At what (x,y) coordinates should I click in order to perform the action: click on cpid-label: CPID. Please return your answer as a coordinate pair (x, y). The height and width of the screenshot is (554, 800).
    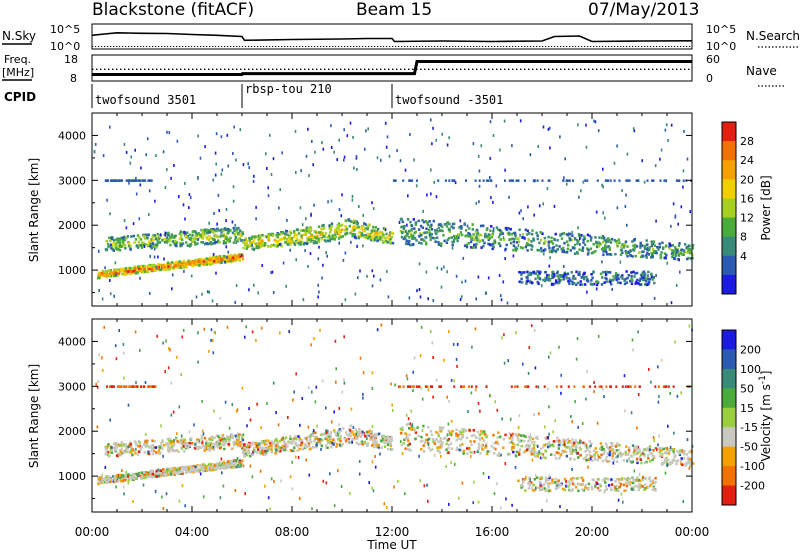
    Looking at the image, I should click on (20, 97).